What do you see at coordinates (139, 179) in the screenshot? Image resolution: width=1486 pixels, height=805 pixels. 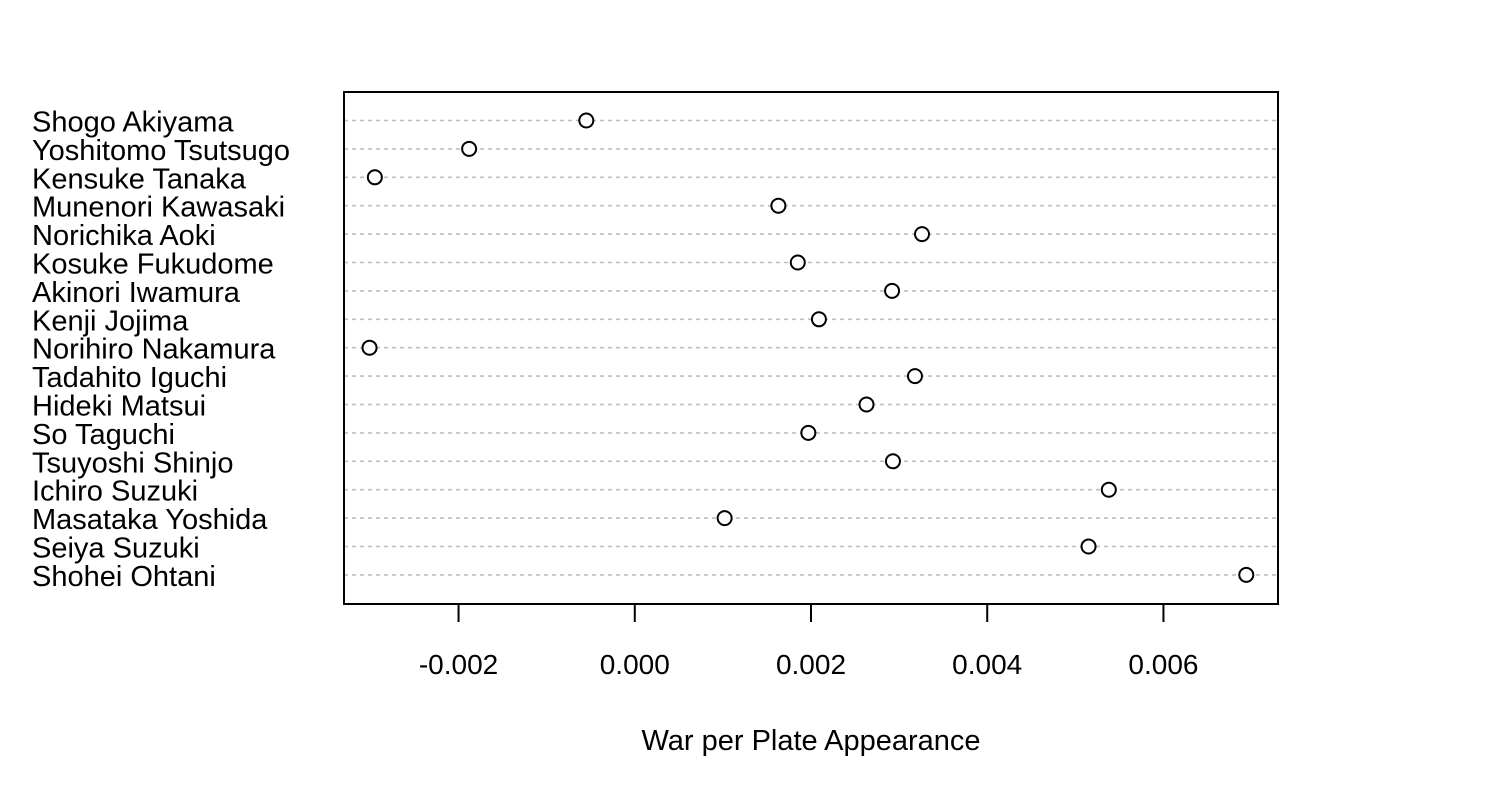 I see `category-label: Kensuke Tanaka` at bounding box center [139, 179].